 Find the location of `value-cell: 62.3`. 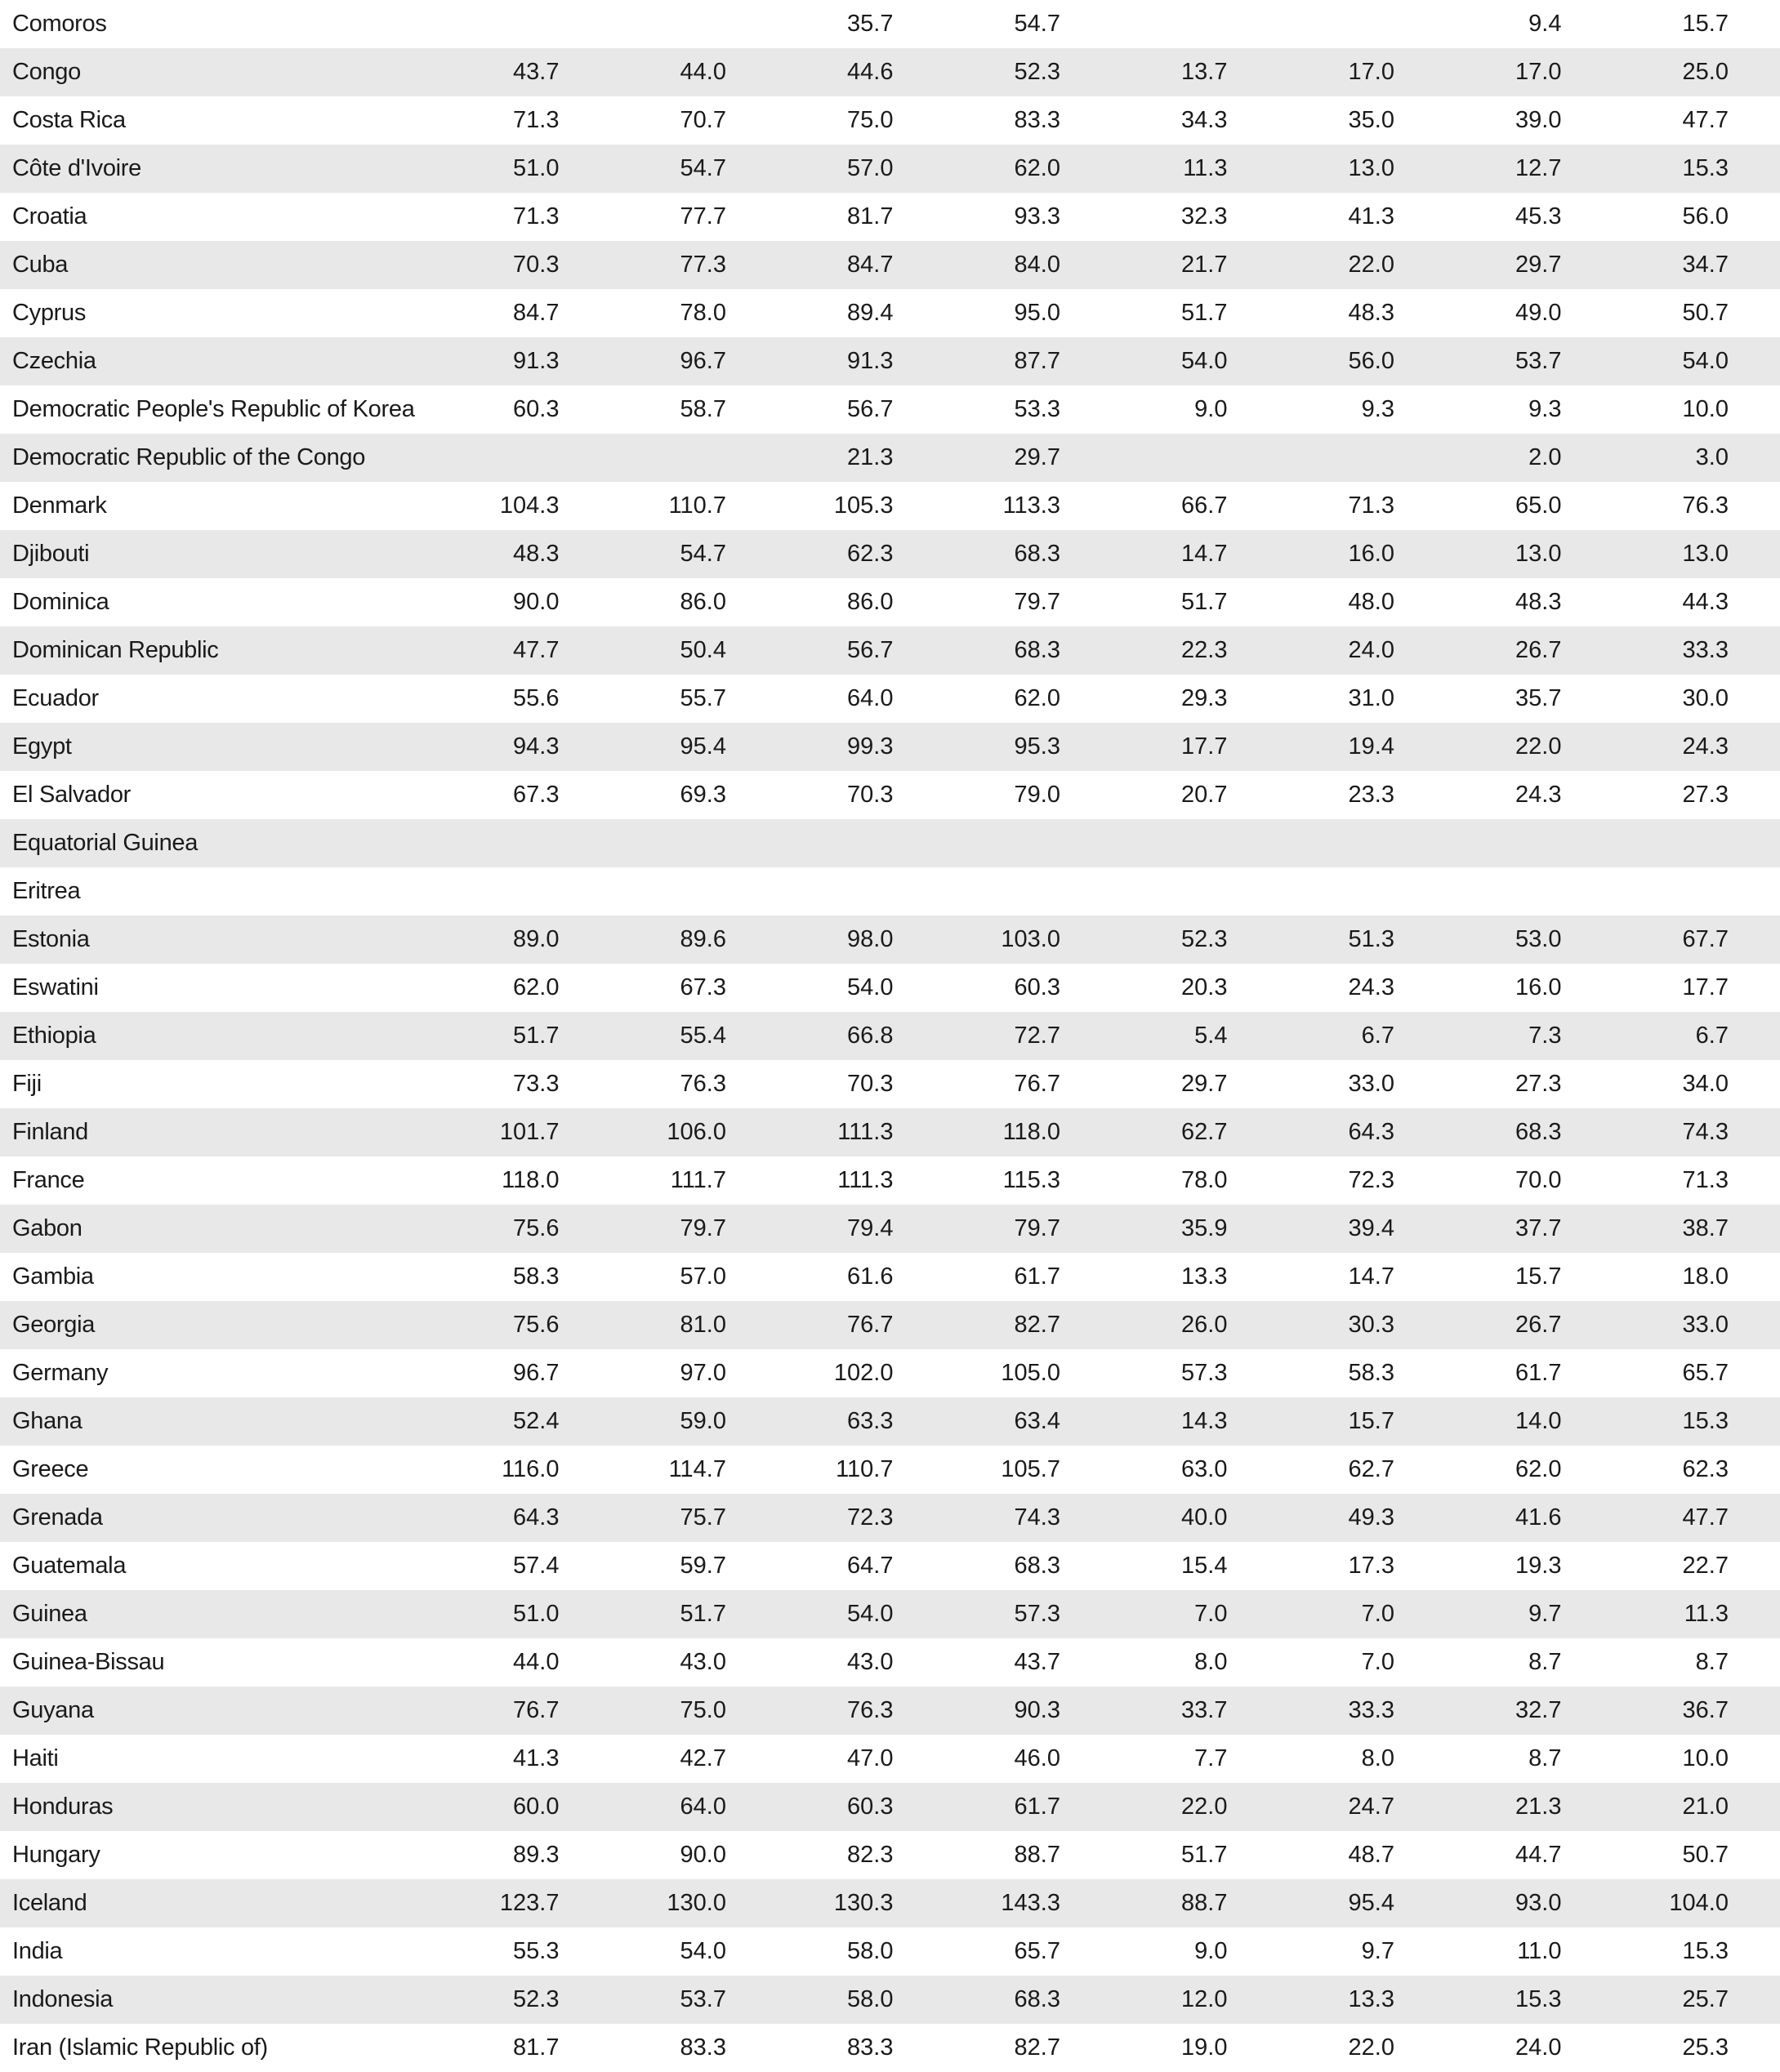

value-cell: 62.3 is located at coordinates (1705, 1469).